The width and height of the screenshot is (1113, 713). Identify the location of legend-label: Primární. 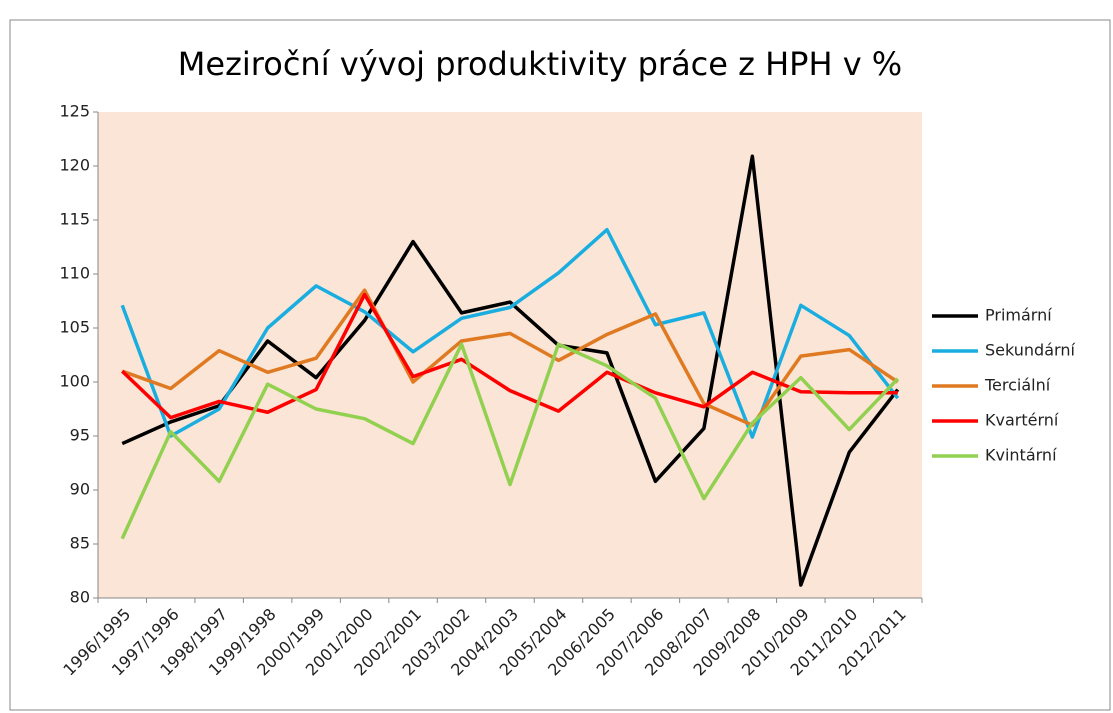
(1018, 315).